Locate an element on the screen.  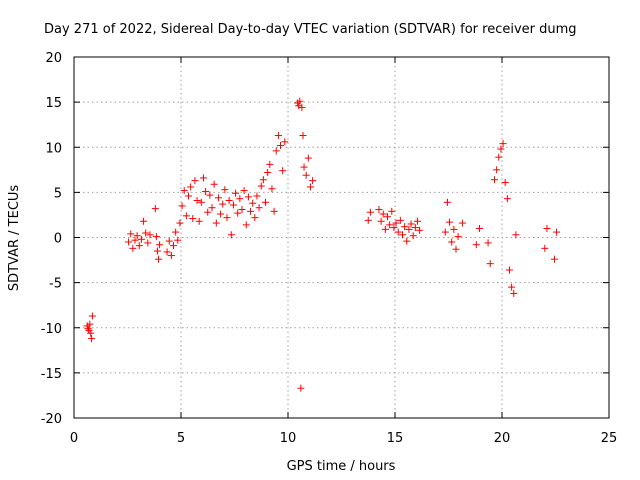
x-tick-label: 20 is located at coordinates (502, 438).